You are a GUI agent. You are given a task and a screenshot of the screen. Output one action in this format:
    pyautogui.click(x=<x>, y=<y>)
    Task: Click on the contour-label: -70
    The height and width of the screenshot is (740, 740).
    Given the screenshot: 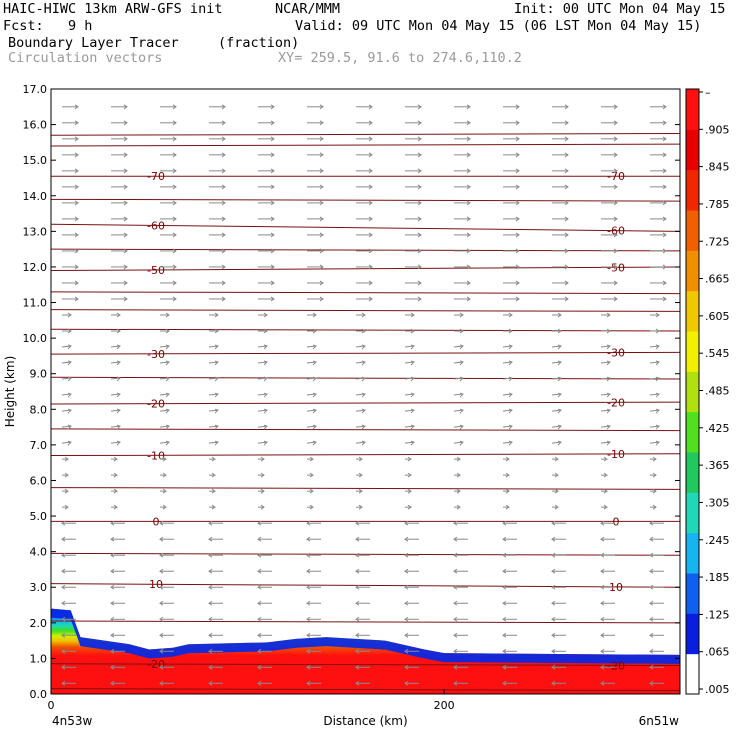 What is the action you would take?
    pyautogui.click(x=156, y=176)
    